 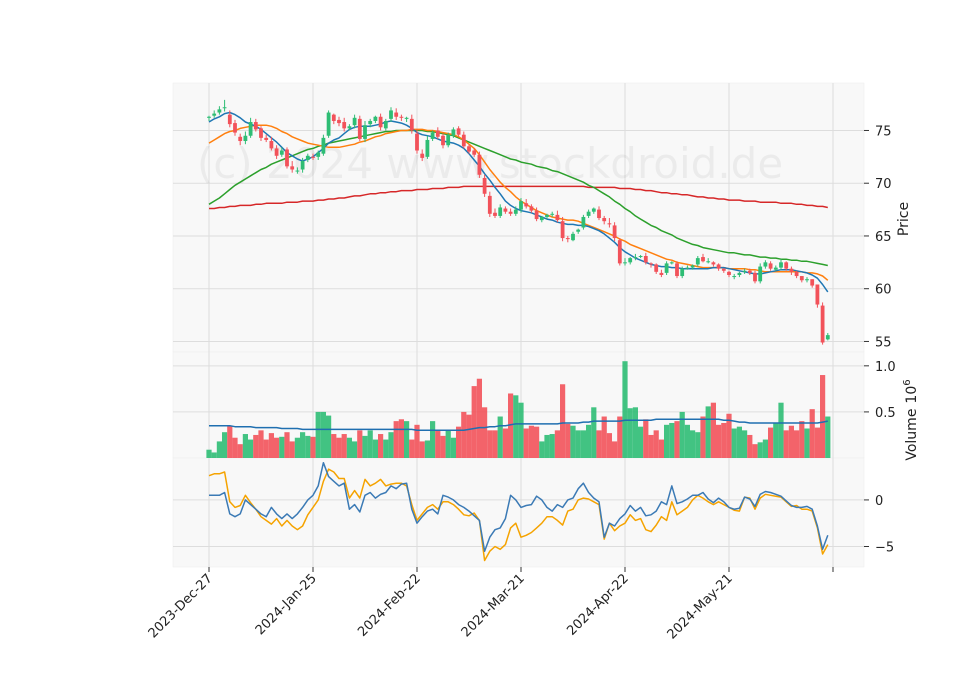 I want to click on volume-tick-label: 1.0, so click(x=885, y=367).